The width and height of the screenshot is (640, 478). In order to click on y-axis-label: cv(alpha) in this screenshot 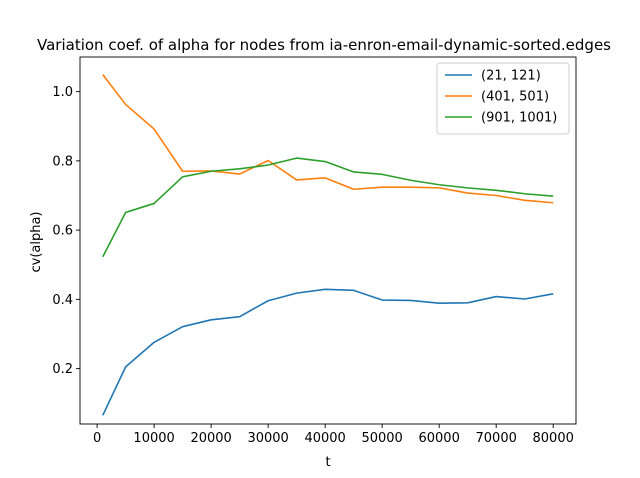, I will do `click(36, 241)`.